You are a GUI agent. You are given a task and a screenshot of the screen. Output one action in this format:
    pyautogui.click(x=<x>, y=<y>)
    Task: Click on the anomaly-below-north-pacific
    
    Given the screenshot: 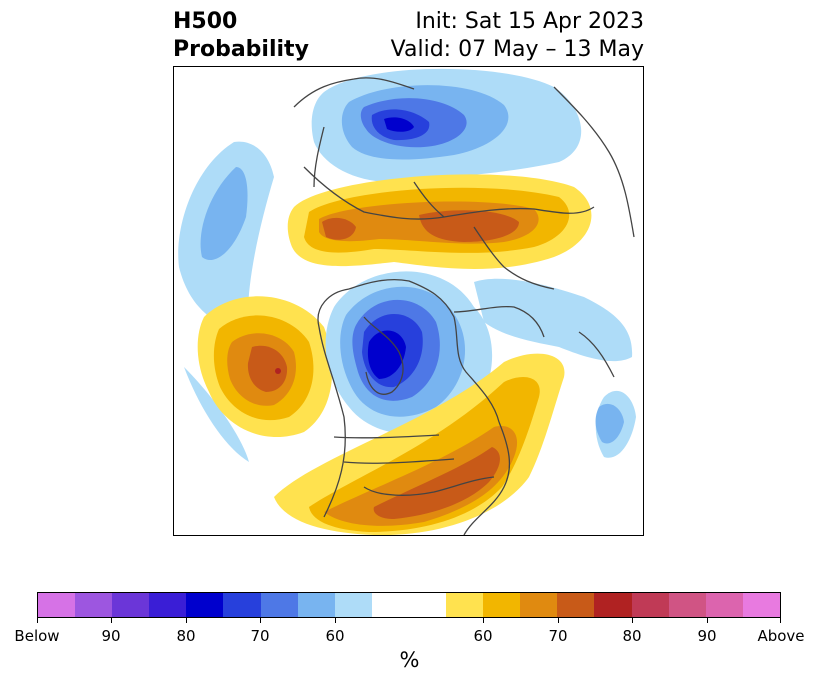 What is the action you would take?
    pyautogui.click(x=226, y=301)
    